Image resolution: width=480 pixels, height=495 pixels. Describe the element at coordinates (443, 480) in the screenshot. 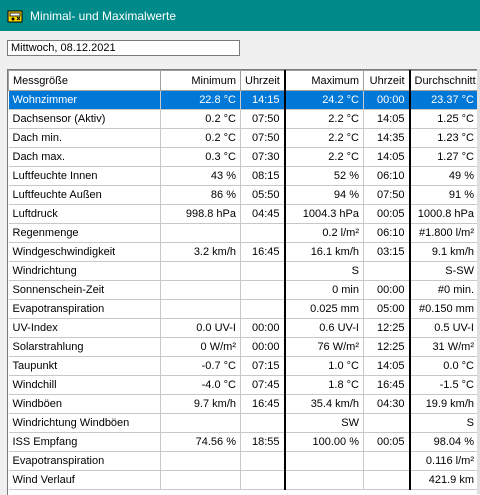

I see `cell-average: 421.9 km` at that location.